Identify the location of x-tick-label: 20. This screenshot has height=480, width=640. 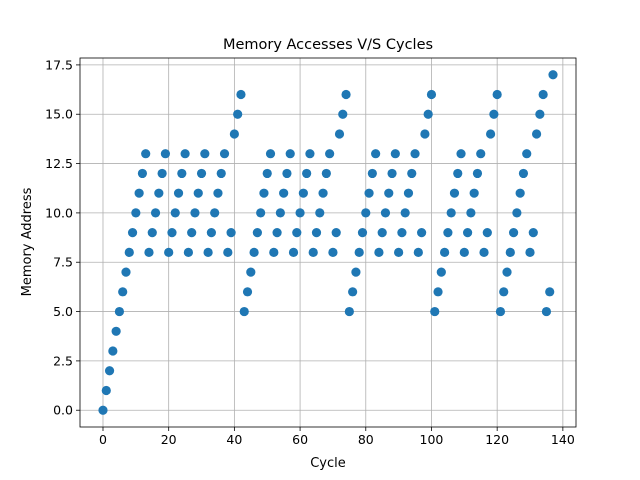
(169, 439).